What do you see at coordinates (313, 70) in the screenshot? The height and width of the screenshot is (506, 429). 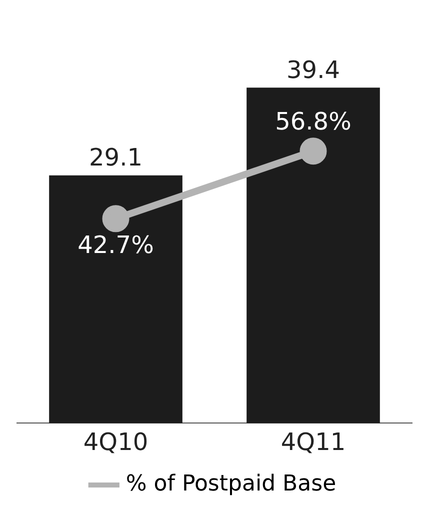 I see `data-label: 39.4` at bounding box center [313, 70].